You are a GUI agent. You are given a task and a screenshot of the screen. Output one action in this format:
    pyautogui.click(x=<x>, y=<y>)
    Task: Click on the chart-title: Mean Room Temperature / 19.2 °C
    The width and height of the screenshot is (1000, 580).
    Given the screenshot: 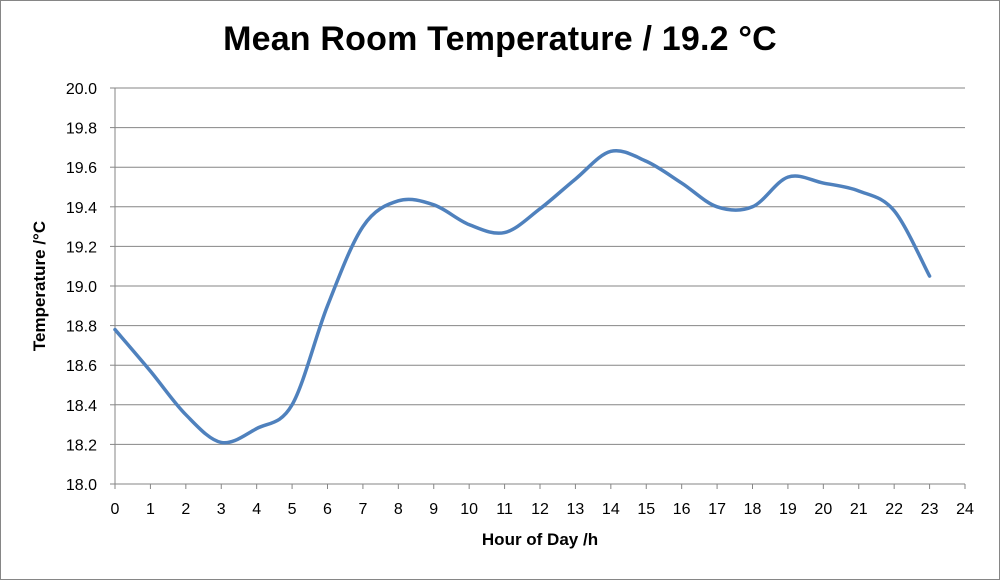 What is the action you would take?
    pyautogui.click(x=500, y=39)
    